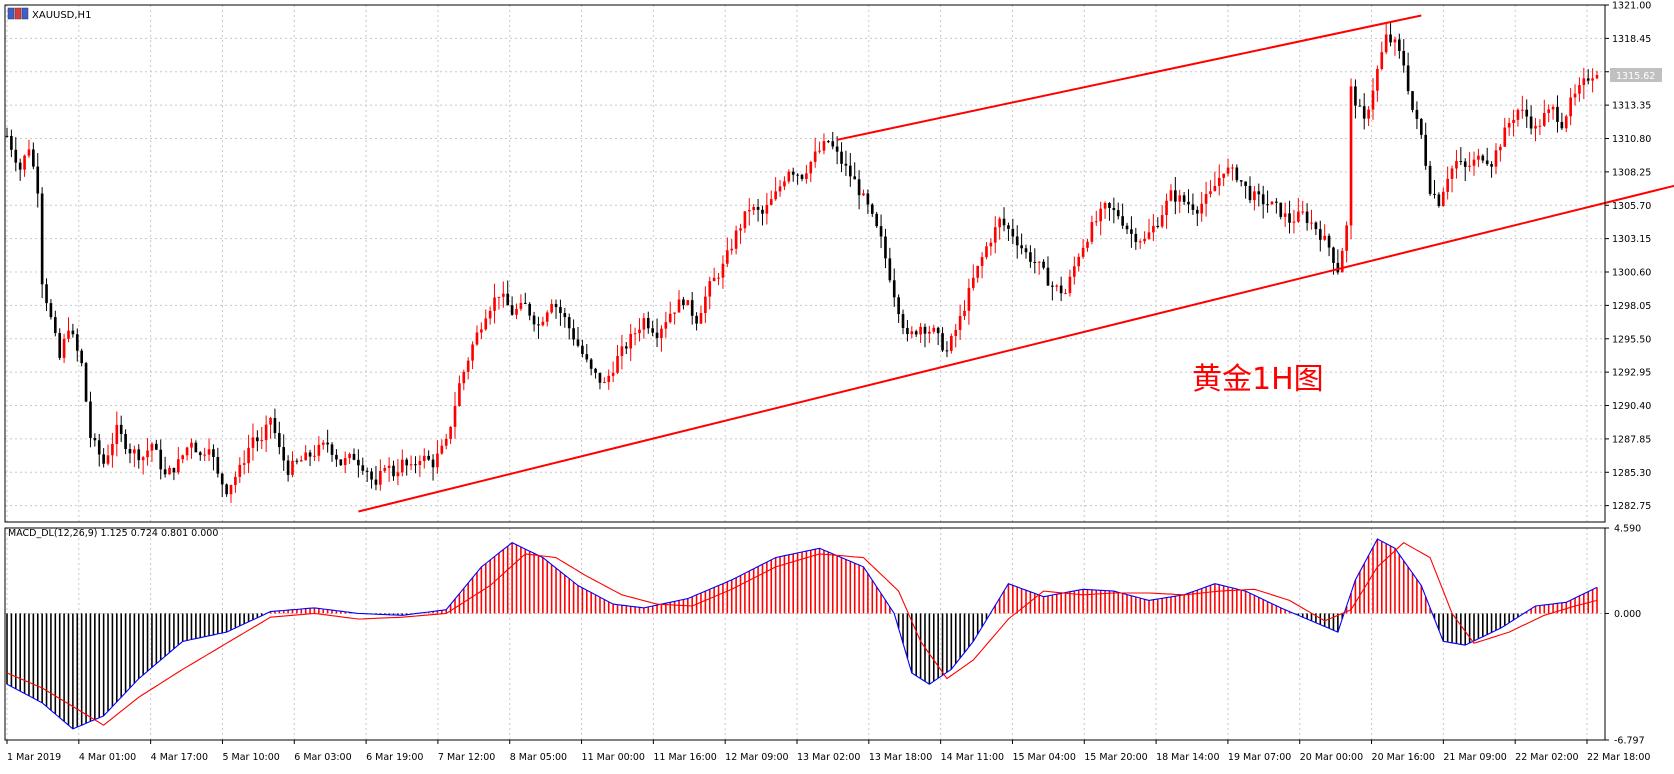  What do you see at coordinates (1629, 741) in the screenshot?
I see `macd-tick-label: -6.797` at bounding box center [1629, 741].